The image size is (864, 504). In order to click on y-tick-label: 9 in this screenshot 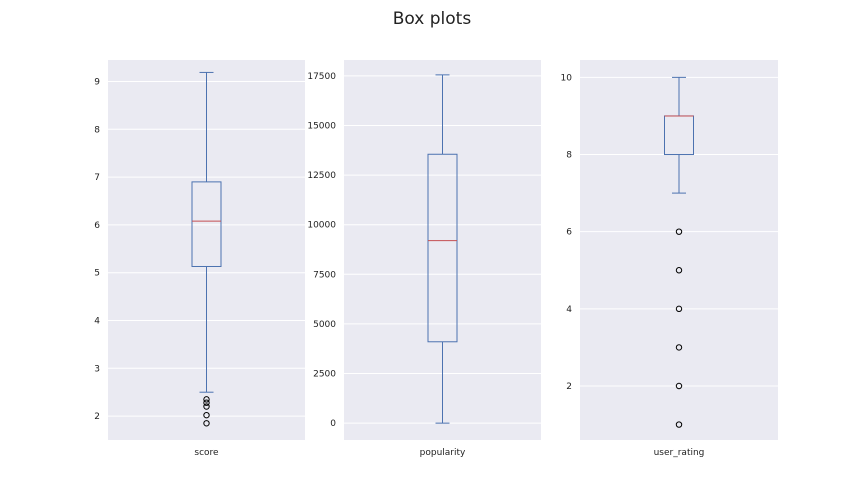, I will do `click(97, 83)`.